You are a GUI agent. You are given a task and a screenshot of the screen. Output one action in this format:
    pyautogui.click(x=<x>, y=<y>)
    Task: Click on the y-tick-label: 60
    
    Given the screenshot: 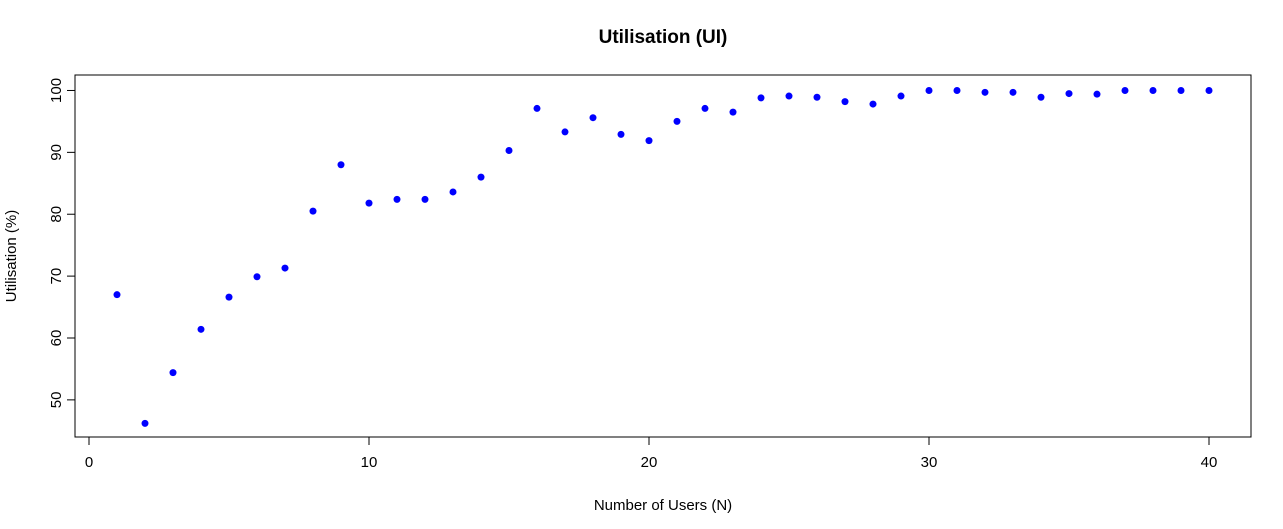 What is the action you would take?
    pyautogui.click(x=56, y=338)
    